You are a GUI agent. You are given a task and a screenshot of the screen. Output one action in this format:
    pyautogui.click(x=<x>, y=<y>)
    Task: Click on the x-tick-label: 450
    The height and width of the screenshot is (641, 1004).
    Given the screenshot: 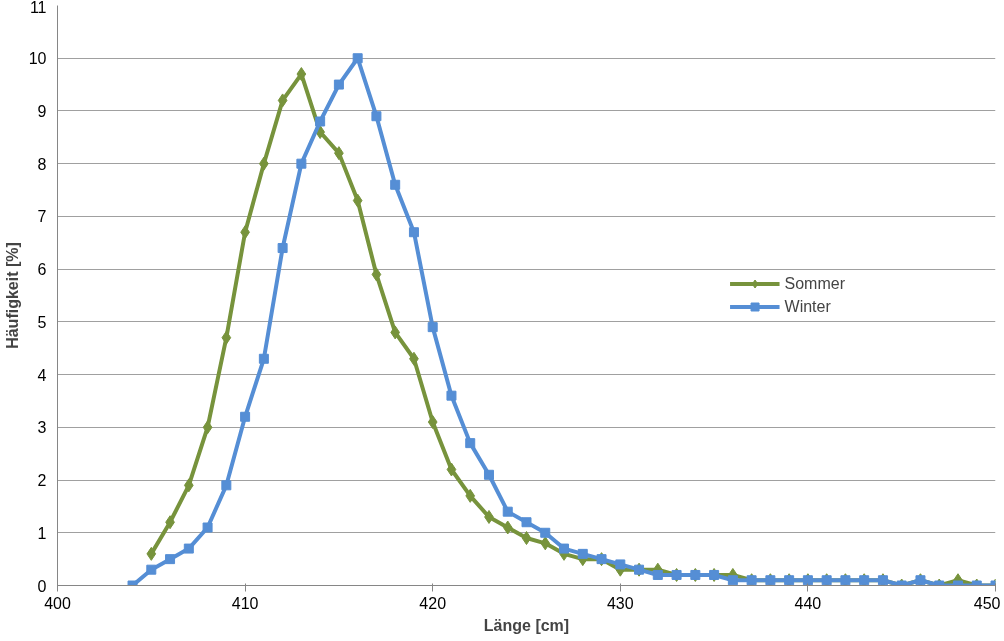 What is the action you would take?
    pyautogui.click(x=987, y=603)
    